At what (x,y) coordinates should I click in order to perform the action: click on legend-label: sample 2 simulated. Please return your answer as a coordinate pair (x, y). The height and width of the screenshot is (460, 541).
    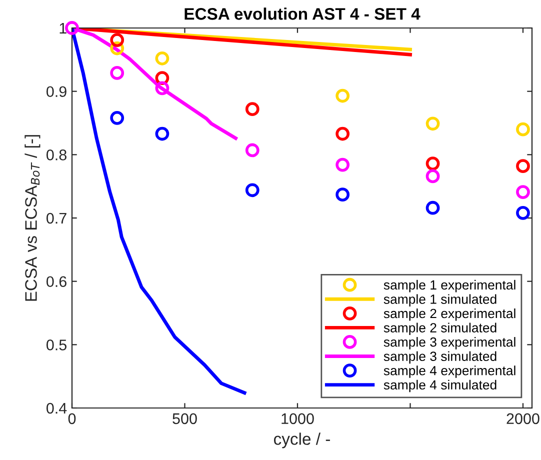
    Looking at the image, I should click on (440, 329).